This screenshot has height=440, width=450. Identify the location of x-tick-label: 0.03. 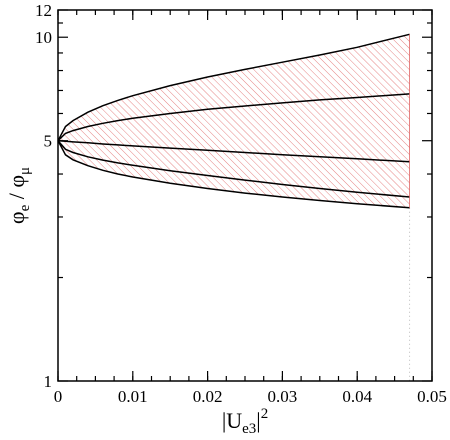
(283, 396).